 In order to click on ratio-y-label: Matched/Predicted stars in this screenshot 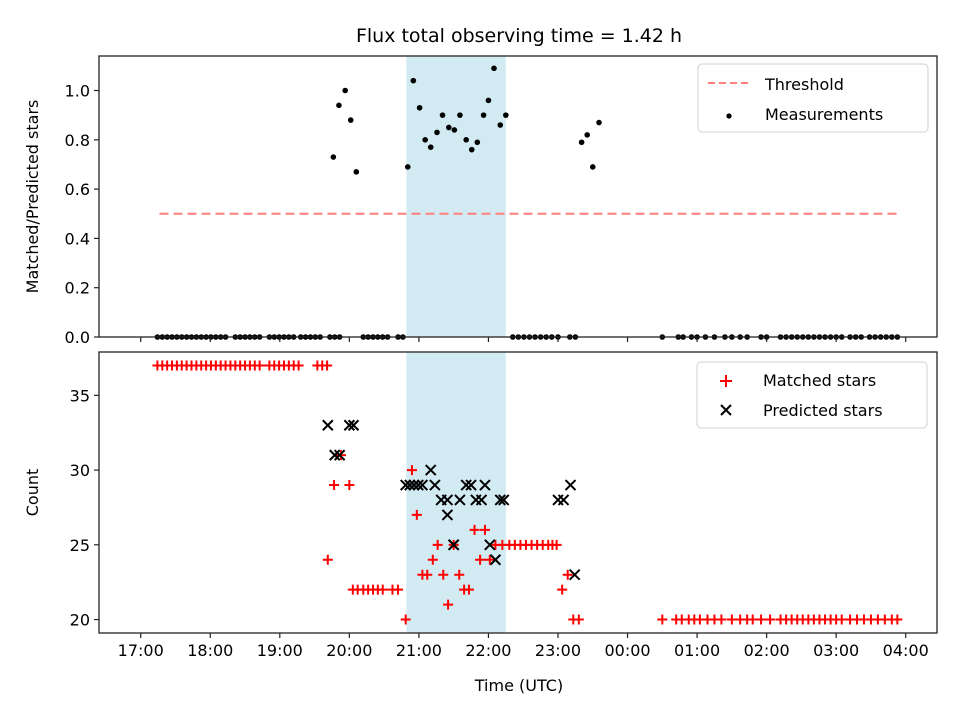, I will do `click(32, 197)`.